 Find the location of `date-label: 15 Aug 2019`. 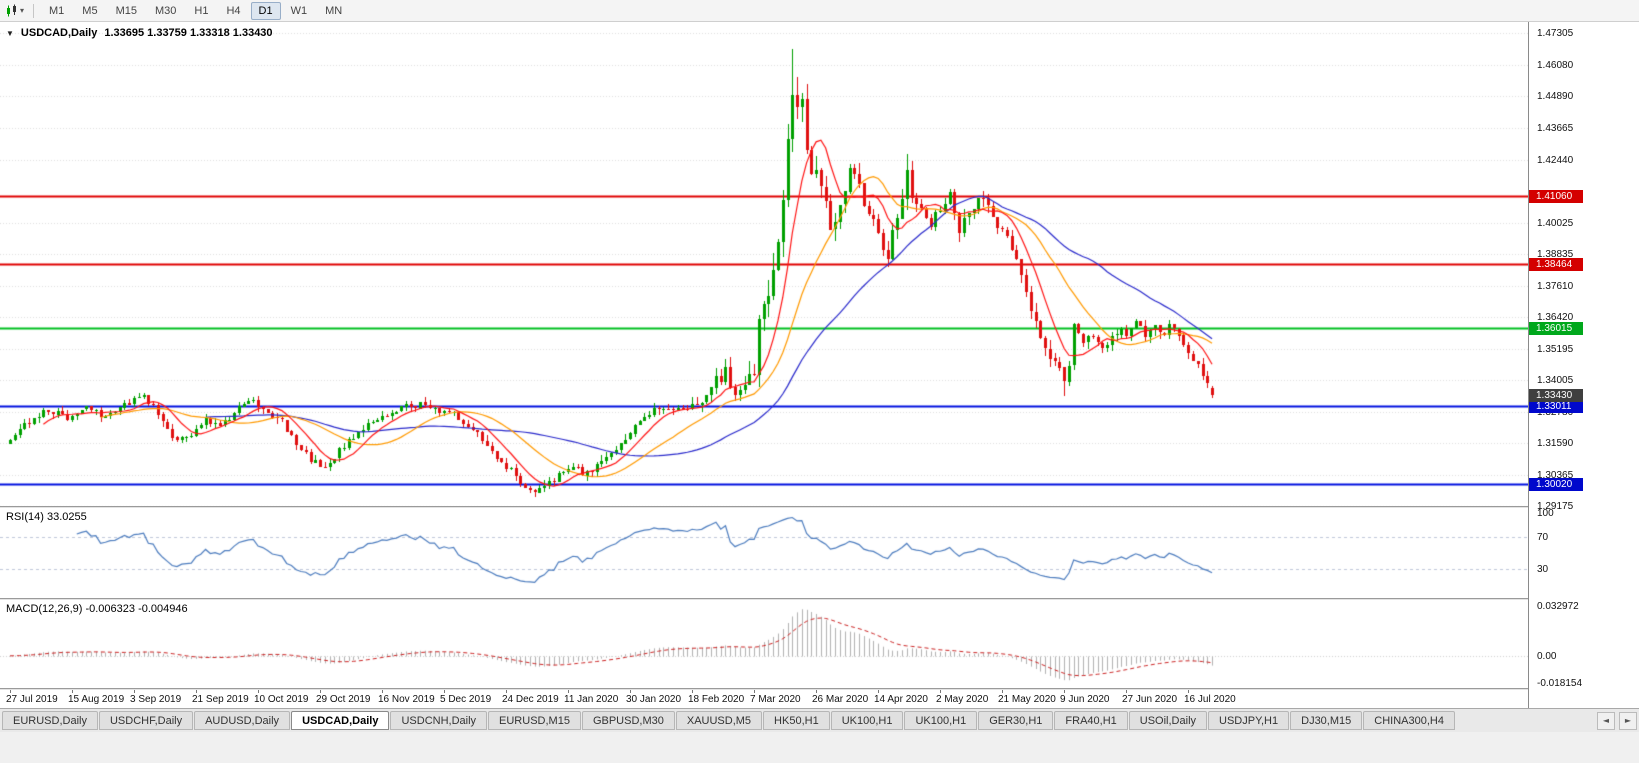

date-label: 15 Aug 2019 is located at coordinates (96, 699).